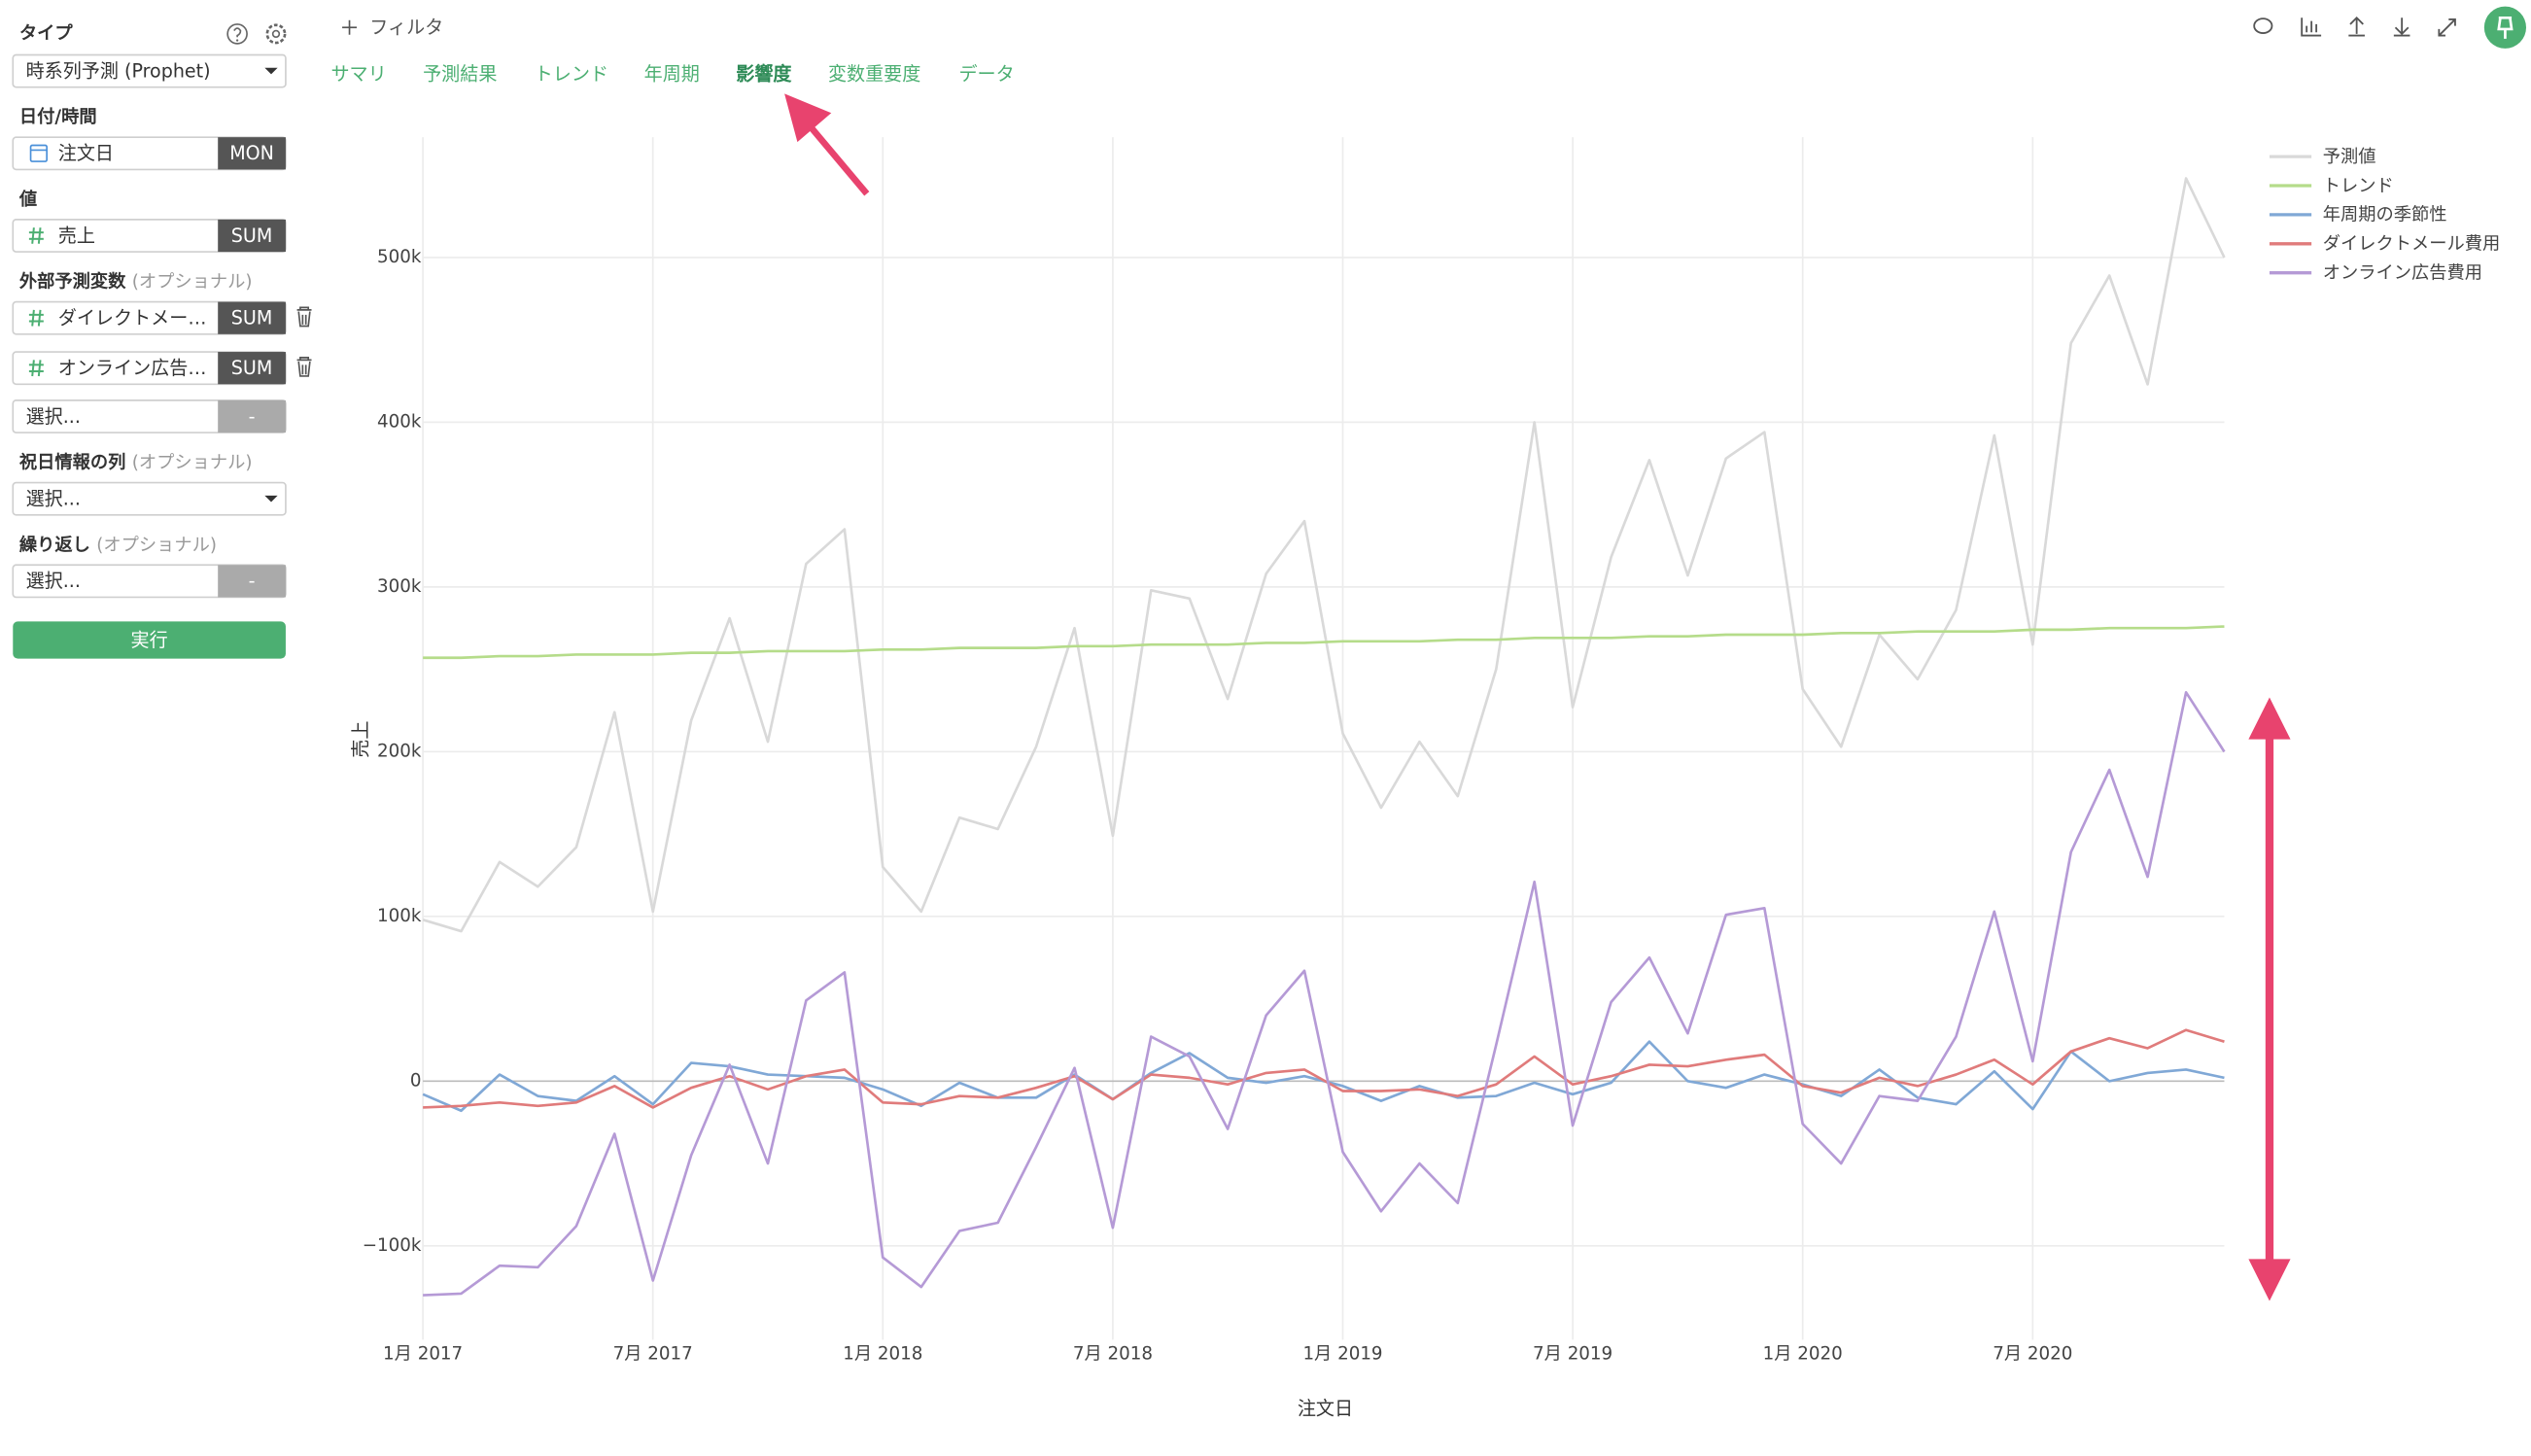 The height and width of the screenshot is (1456, 2531). I want to click on legend-label: トレンド, so click(2358, 186).